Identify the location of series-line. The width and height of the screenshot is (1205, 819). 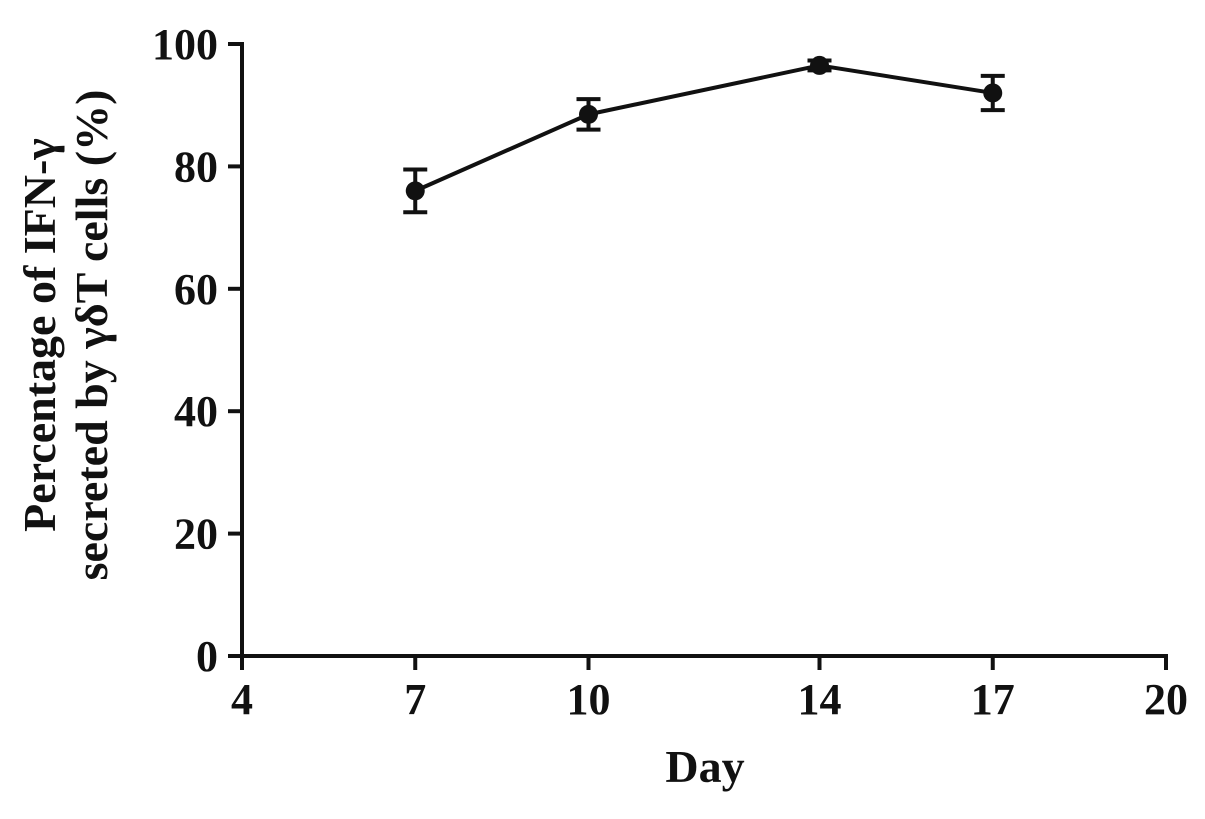
(704, 128).